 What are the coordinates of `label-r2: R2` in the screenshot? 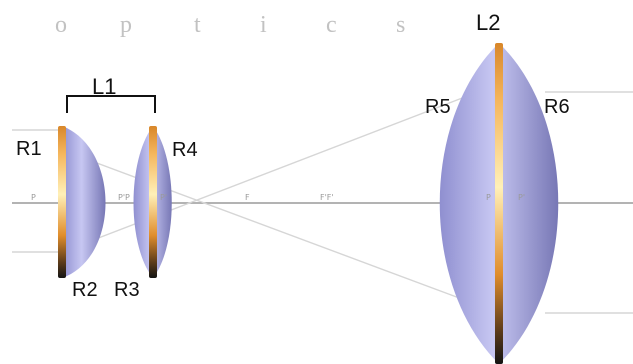 It's located at (85, 290).